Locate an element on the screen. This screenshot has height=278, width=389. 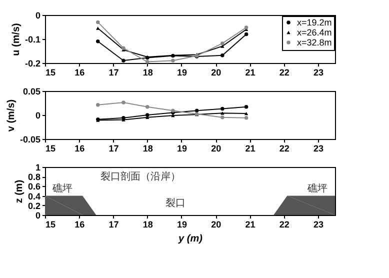
y-tick-label: -0.2 is located at coordinates (32, 63).